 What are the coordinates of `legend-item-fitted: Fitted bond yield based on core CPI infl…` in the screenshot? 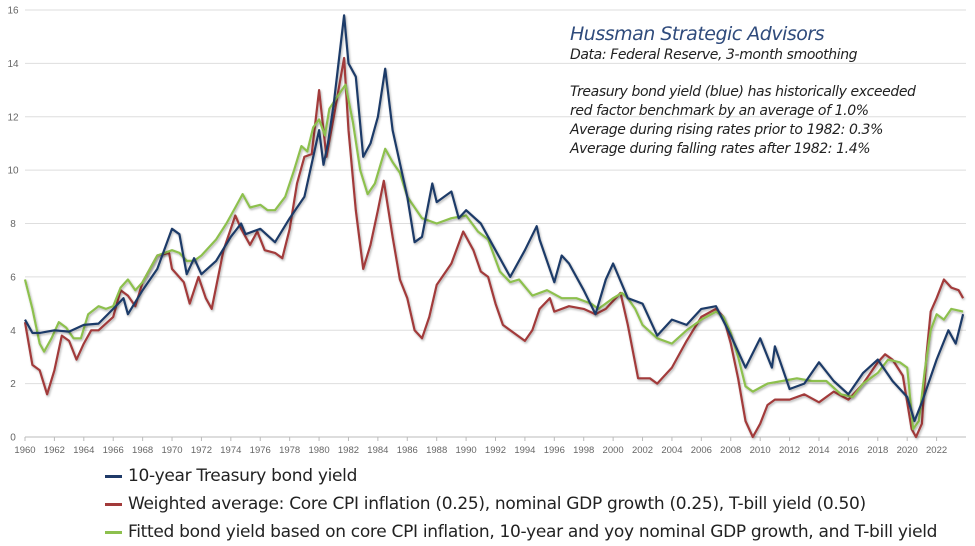 It's located at (521, 532).